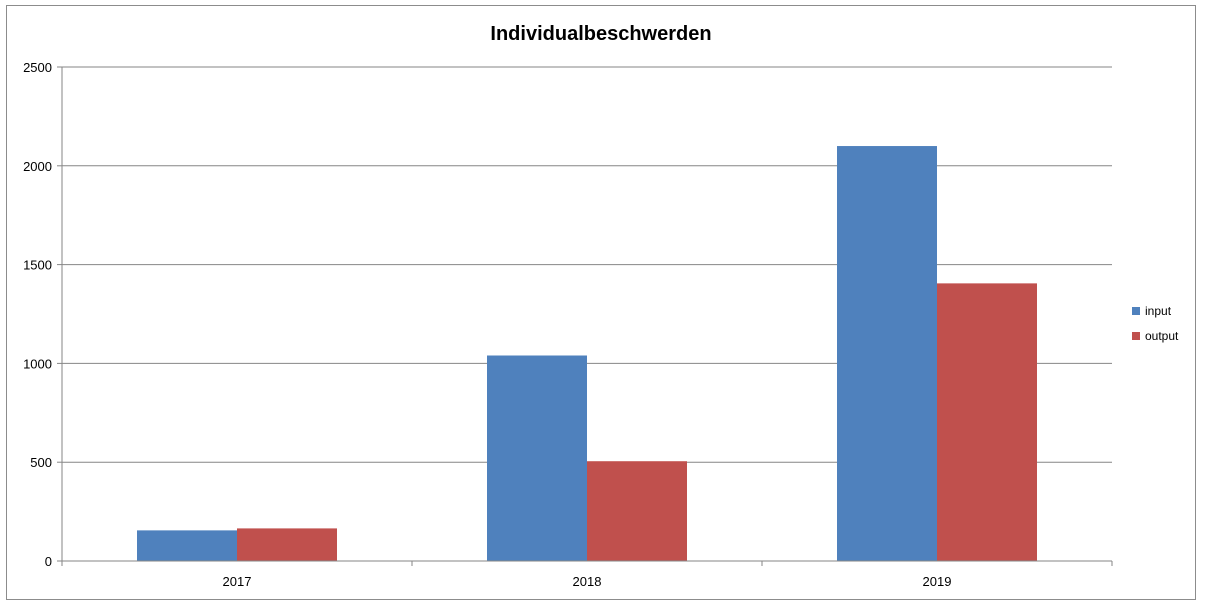 The width and height of the screenshot is (1206, 609). I want to click on bar-output-2017, so click(287, 544).